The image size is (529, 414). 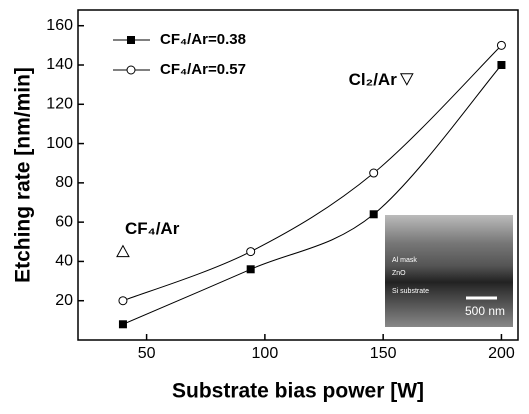 What do you see at coordinates (203, 39) in the screenshot?
I see `legend-label: CF₄/Ar=0.38` at bounding box center [203, 39].